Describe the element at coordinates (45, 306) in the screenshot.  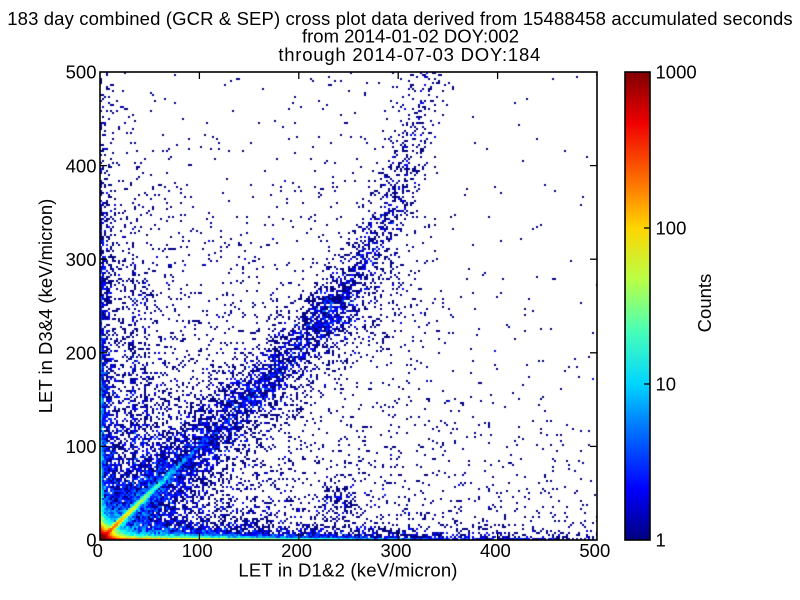
I see `svg-text: LET in D3&4 (keV/micron)` at that location.